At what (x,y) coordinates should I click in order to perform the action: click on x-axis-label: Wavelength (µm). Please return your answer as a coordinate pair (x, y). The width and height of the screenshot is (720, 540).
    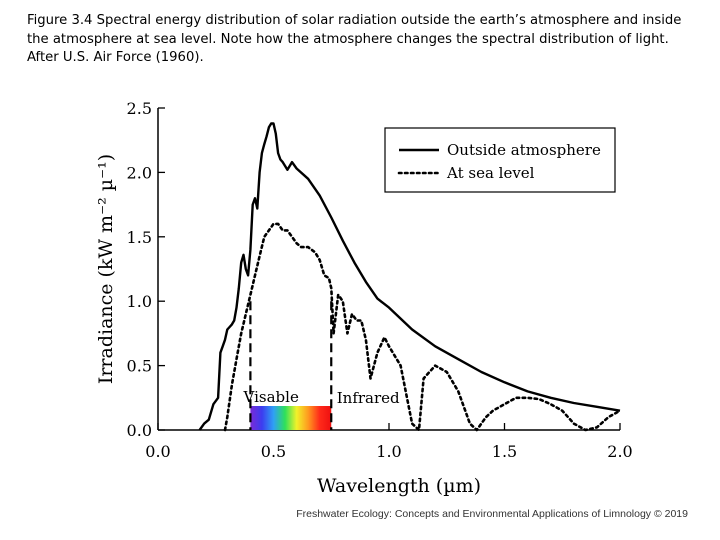
    Looking at the image, I should click on (399, 486).